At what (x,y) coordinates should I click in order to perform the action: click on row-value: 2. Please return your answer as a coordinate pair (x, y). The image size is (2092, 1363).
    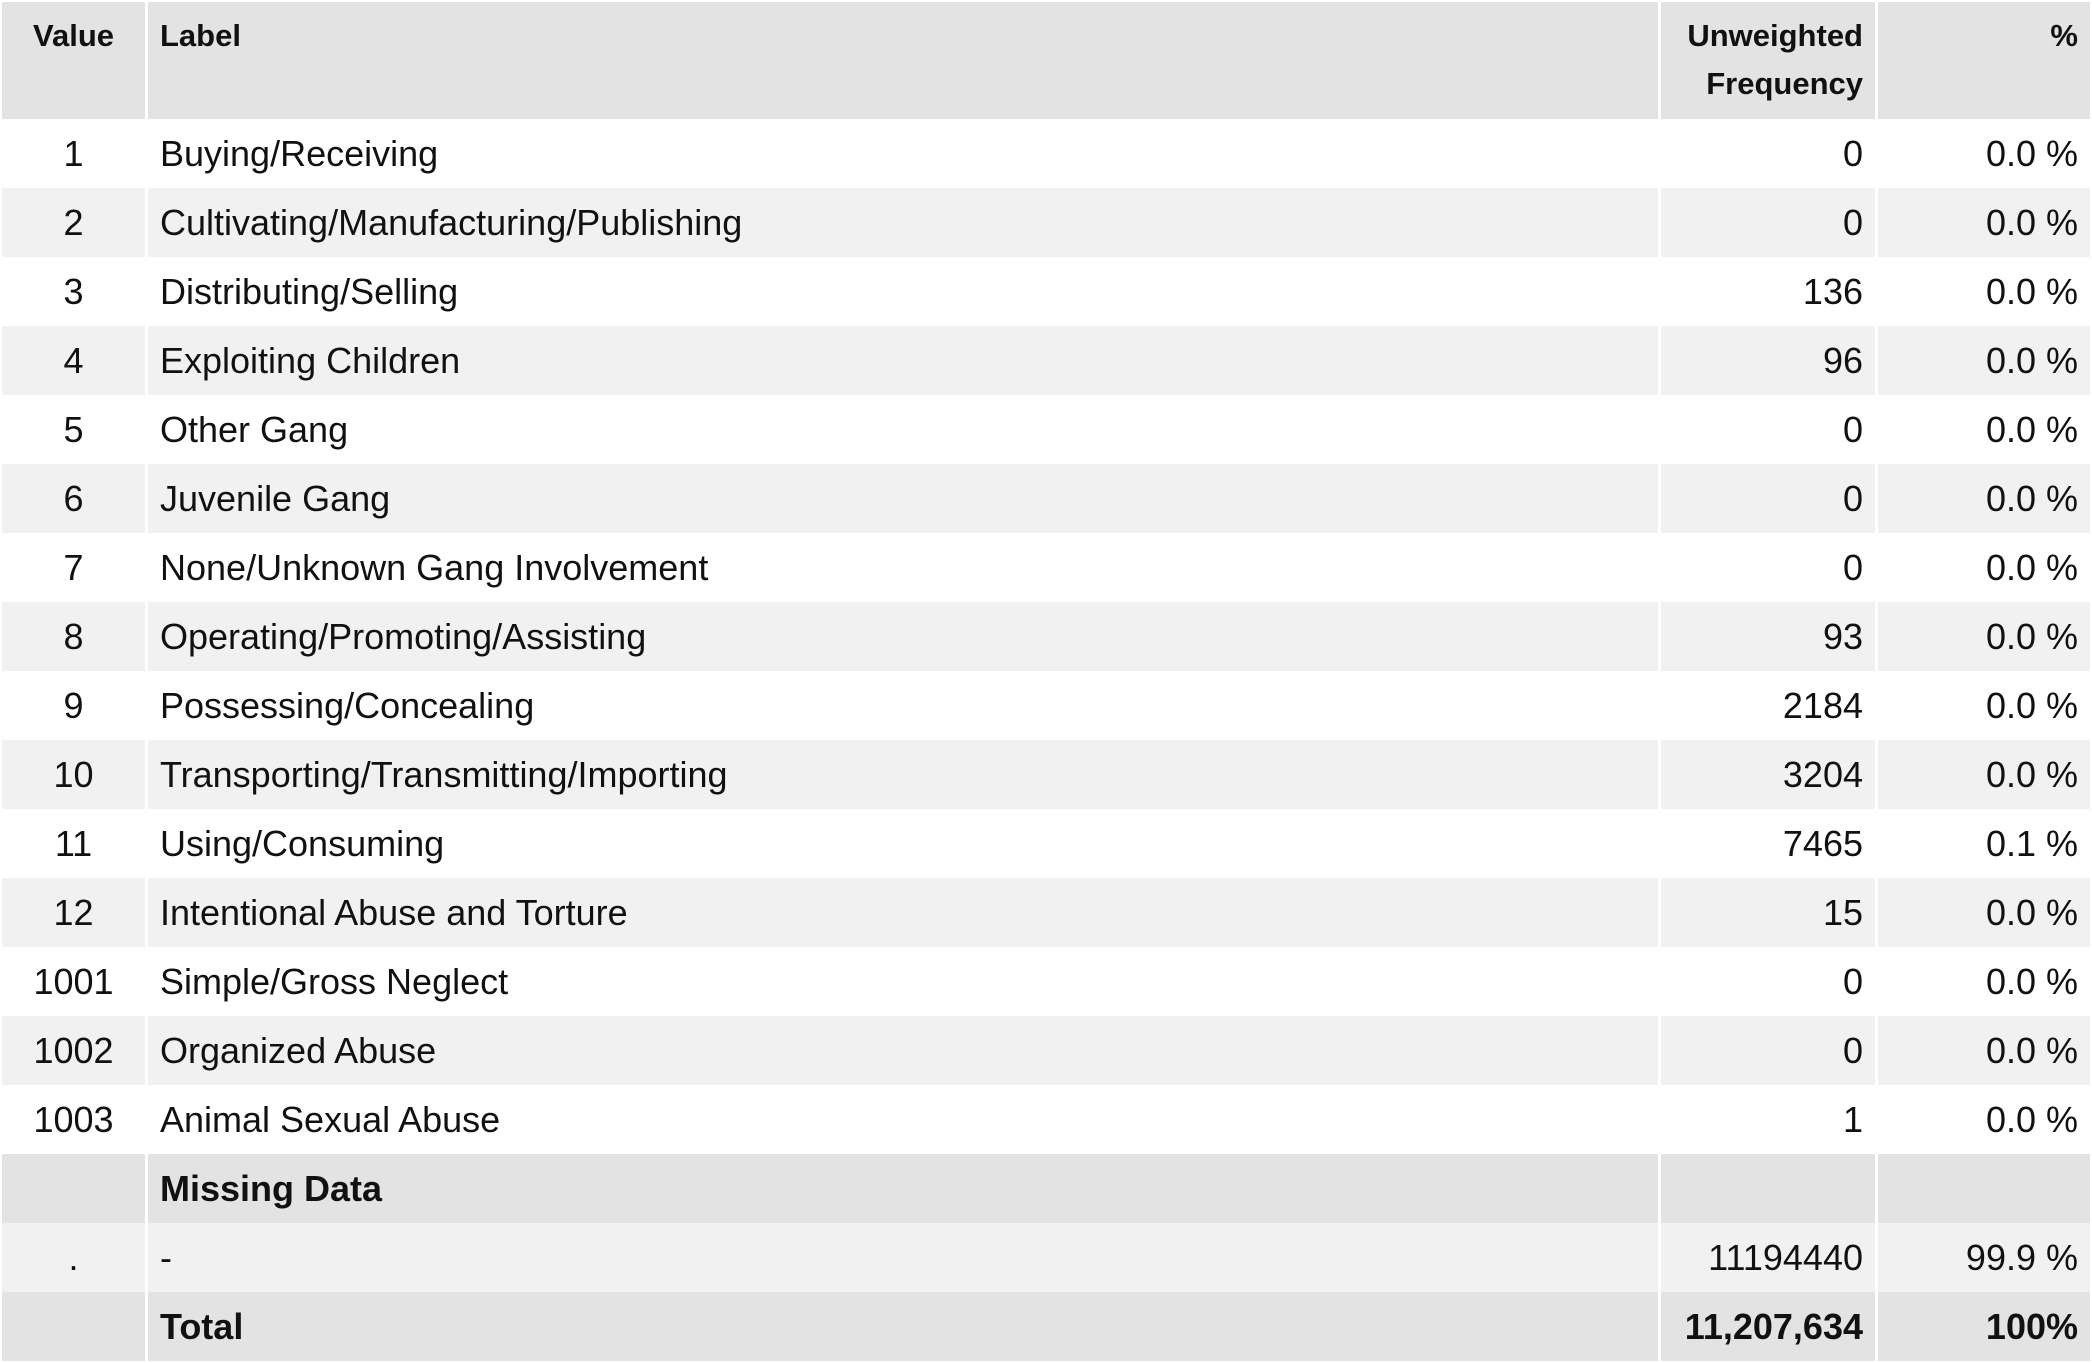
    Looking at the image, I should click on (73, 222).